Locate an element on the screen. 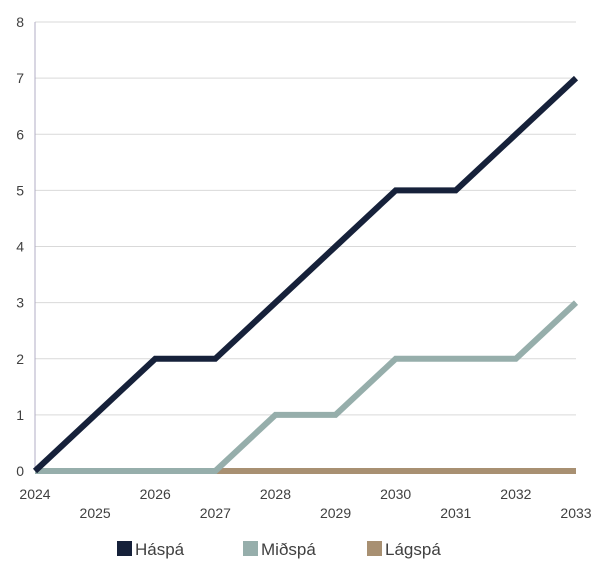 The height and width of the screenshot is (561, 593). legend-label: Miðspá is located at coordinates (288, 549).